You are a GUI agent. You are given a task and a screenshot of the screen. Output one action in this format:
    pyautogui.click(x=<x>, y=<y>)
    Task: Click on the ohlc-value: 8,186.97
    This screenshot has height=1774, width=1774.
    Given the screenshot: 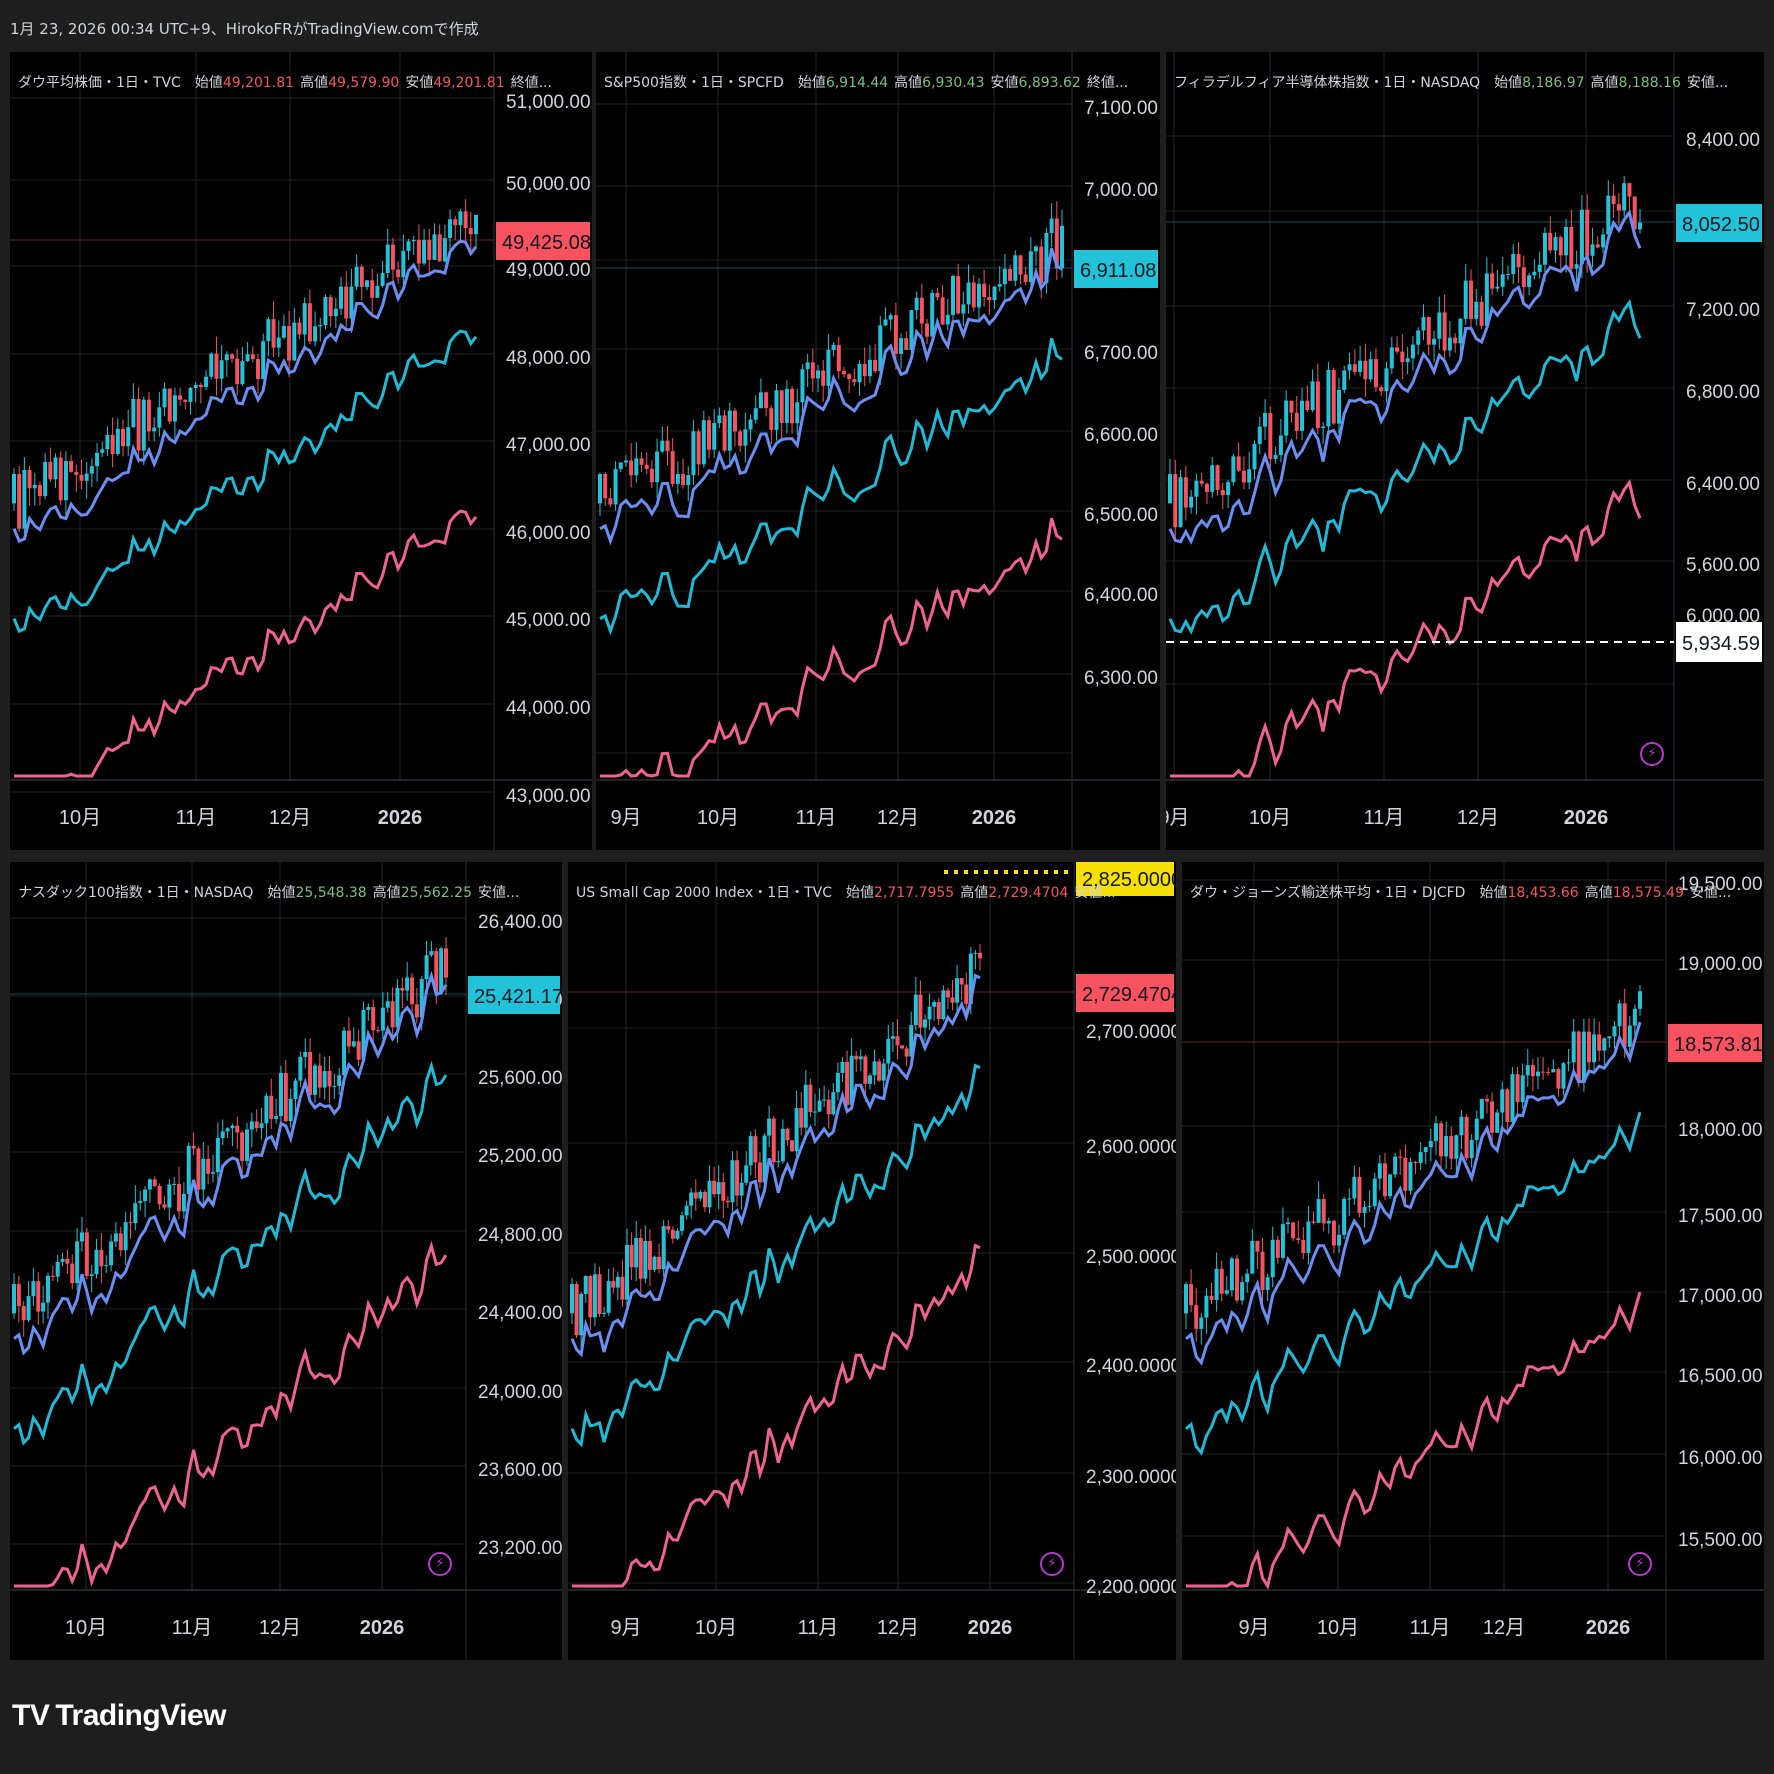 What is the action you would take?
    pyautogui.click(x=1553, y=83)
    